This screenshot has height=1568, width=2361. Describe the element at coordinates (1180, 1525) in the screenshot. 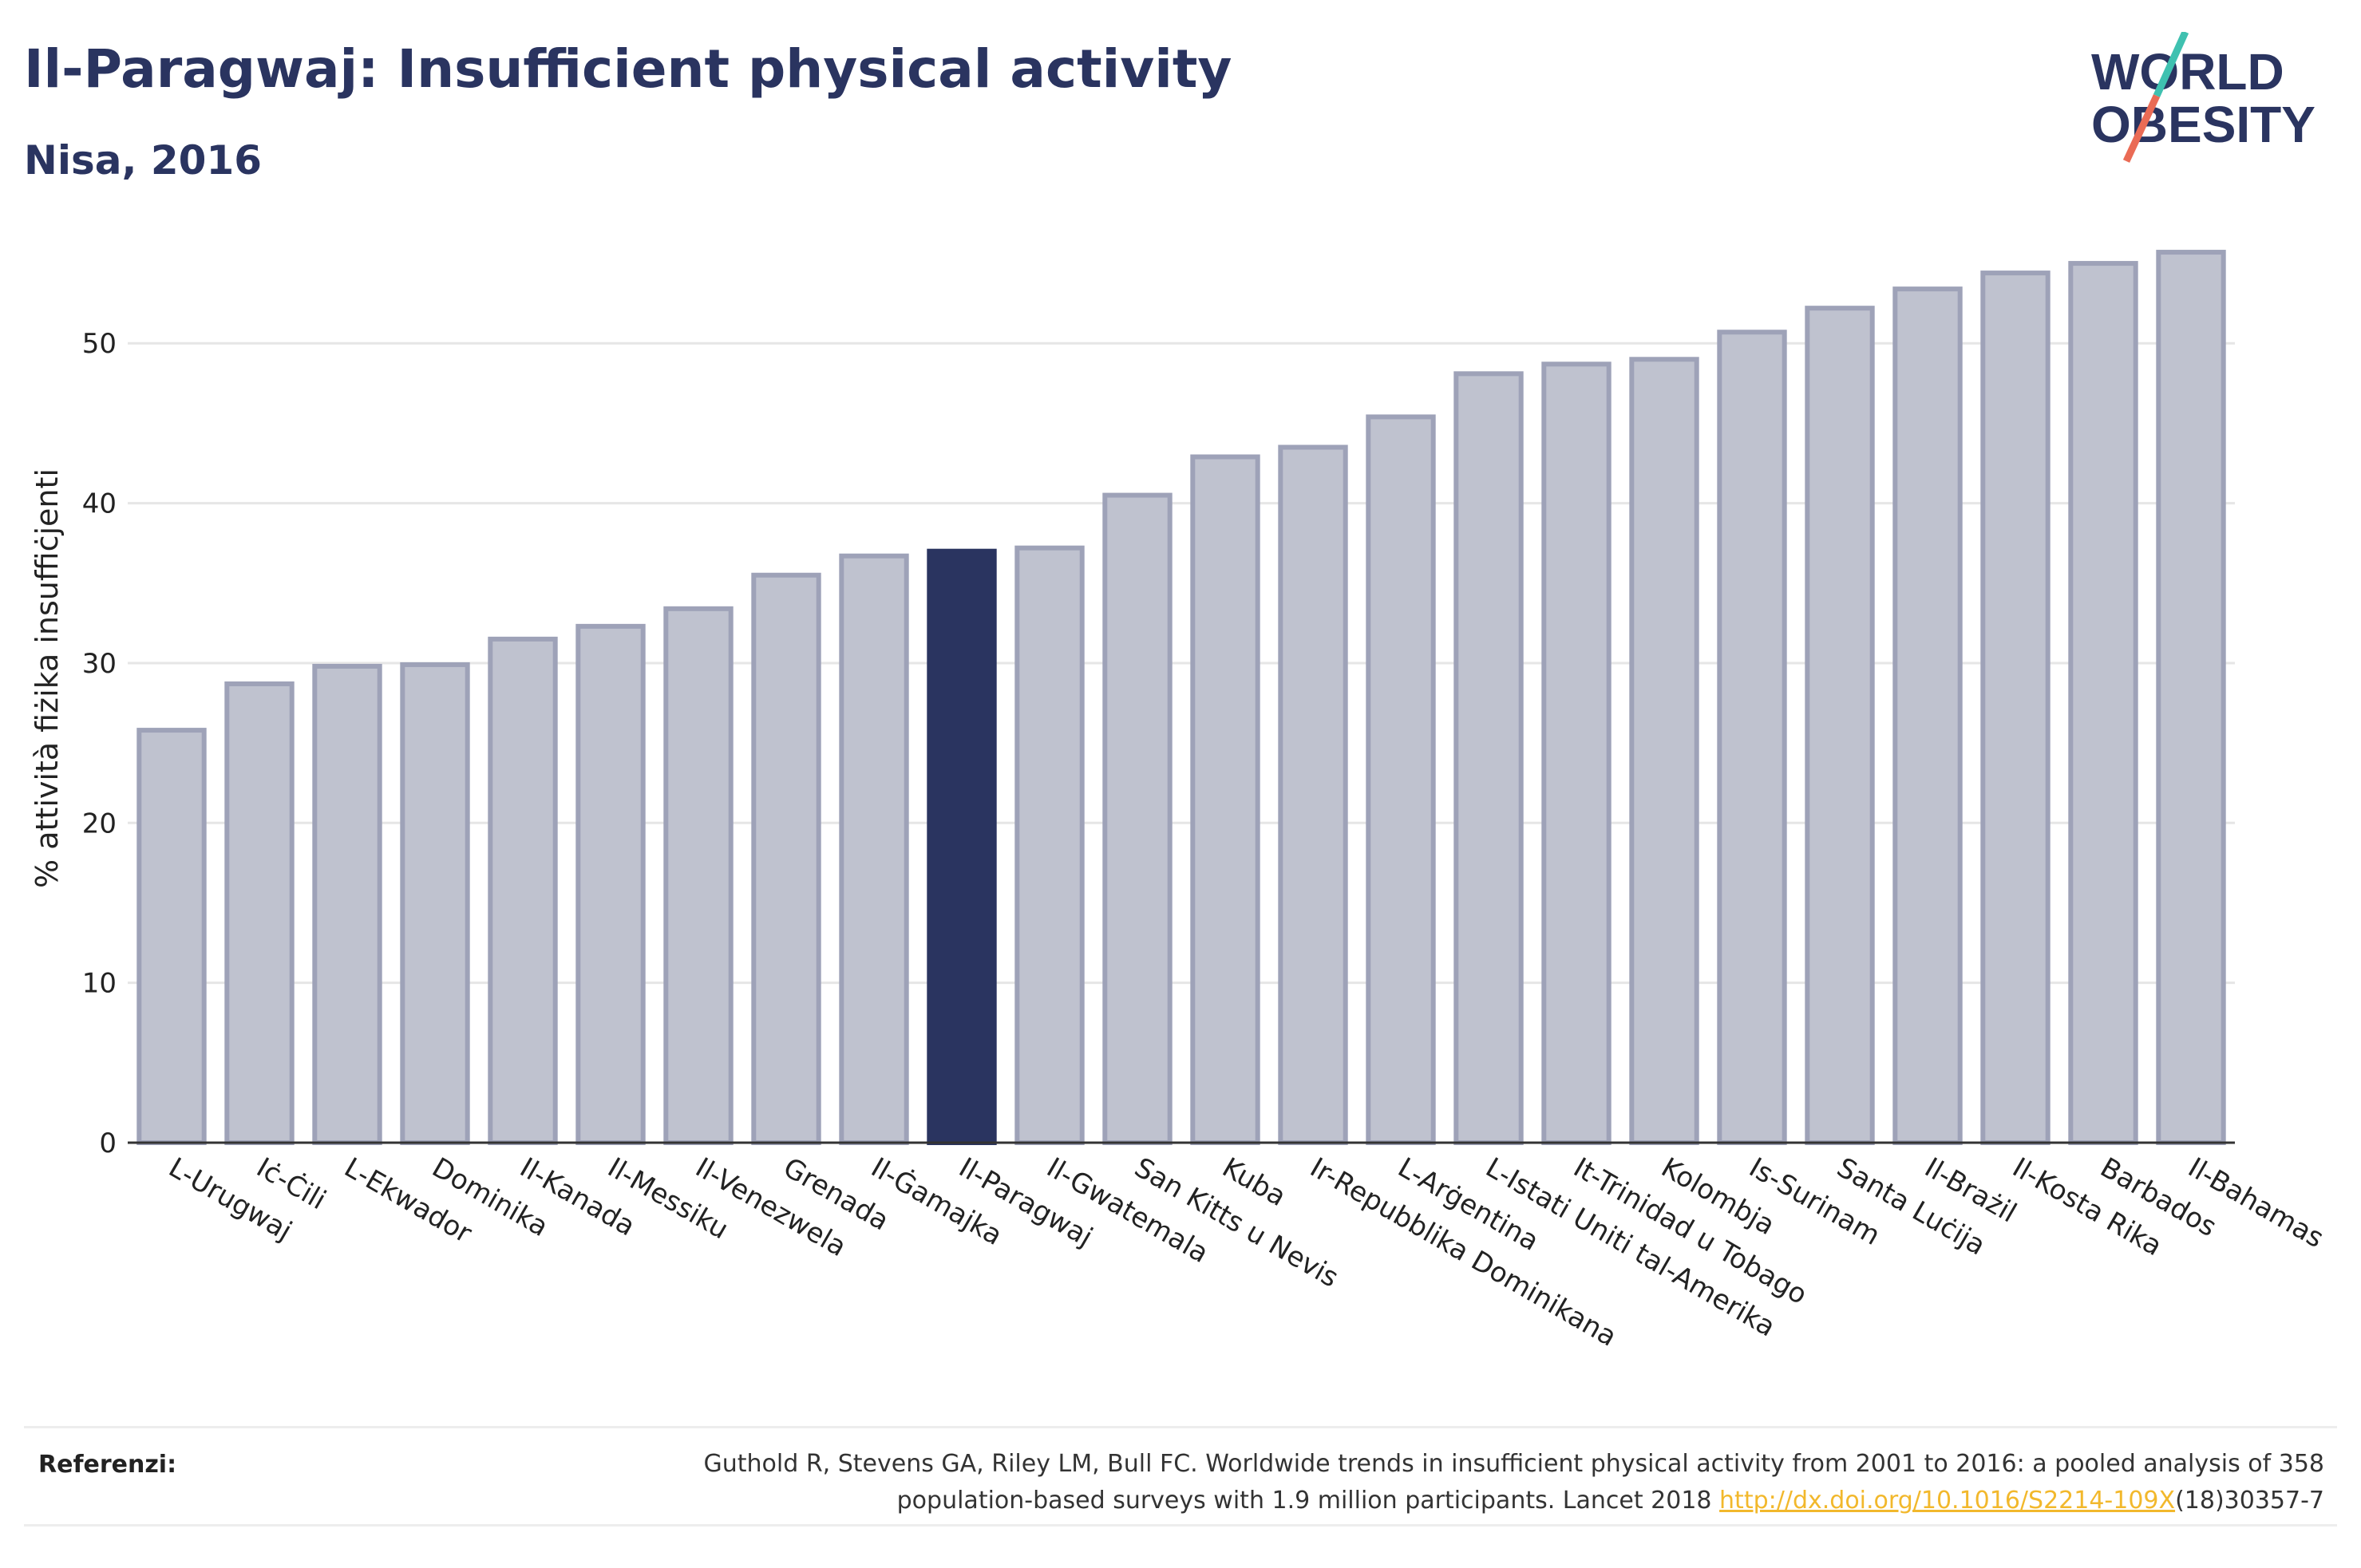

I see `footer-divider-bottom` at that location.